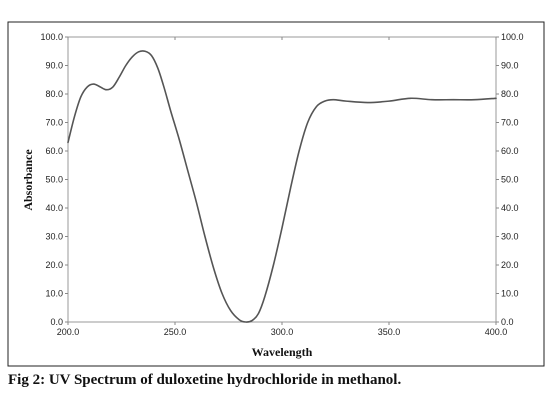 This screenshot has height=404, width=550. What do you see at coordinates (54, 151) in the screenshot?
I see `y-tick-label-left: 60.0` at bounding box center [54, 151].